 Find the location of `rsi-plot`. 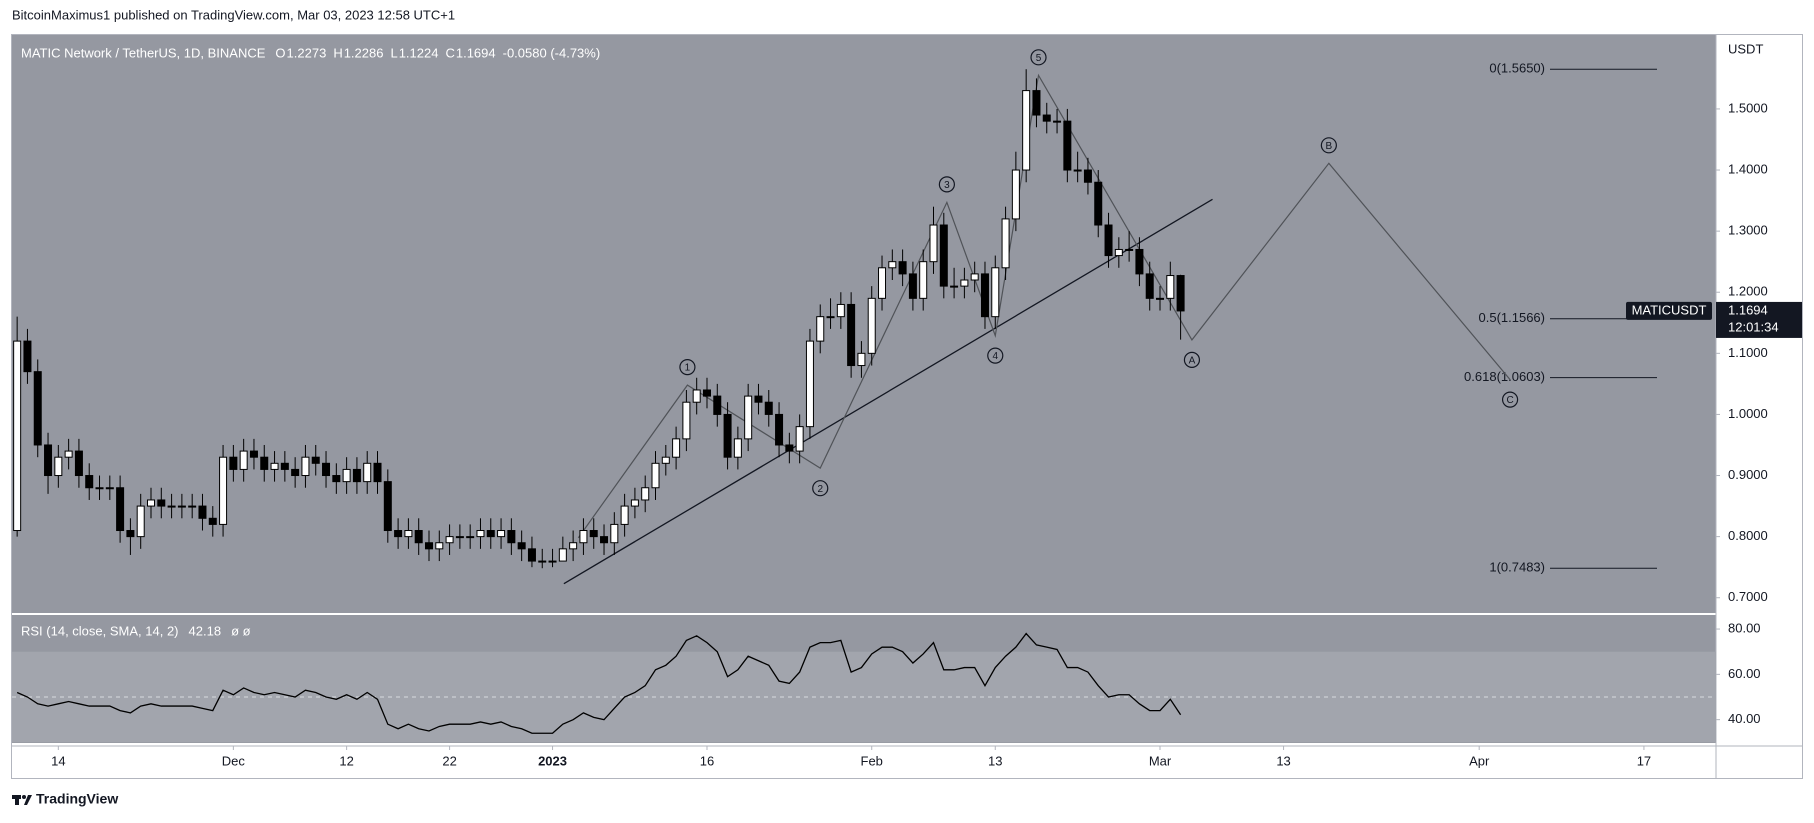

rsi-plot is located at coordinates (864, 687).